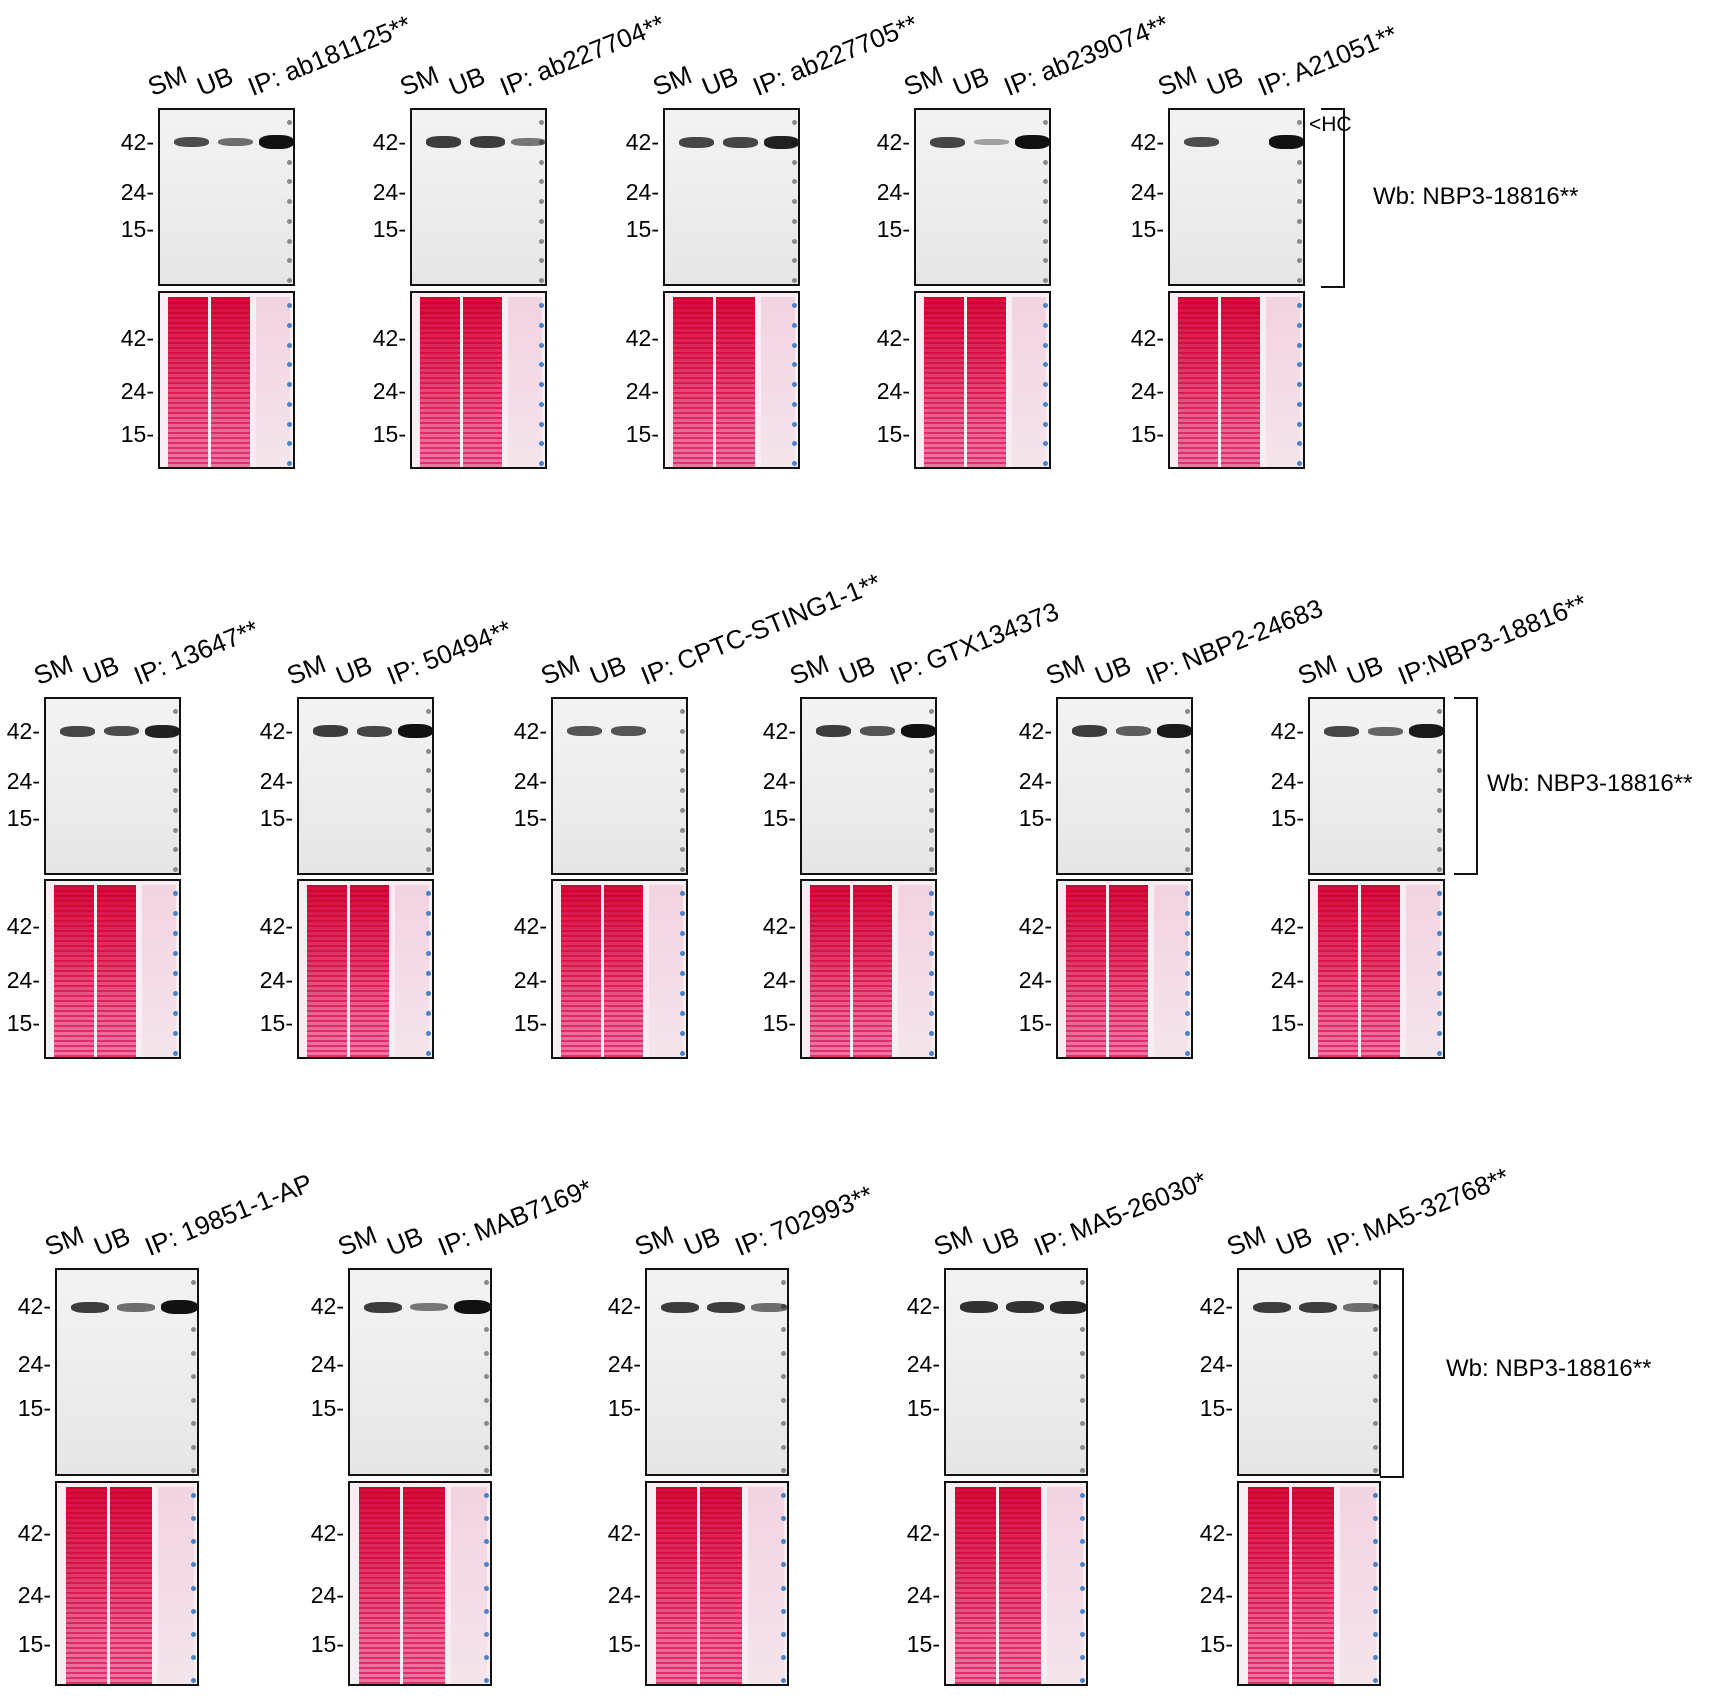 The width and height of the screenshot is (1713, 1698). I want to click on lane-label-ub: UB, so click(971, 81).